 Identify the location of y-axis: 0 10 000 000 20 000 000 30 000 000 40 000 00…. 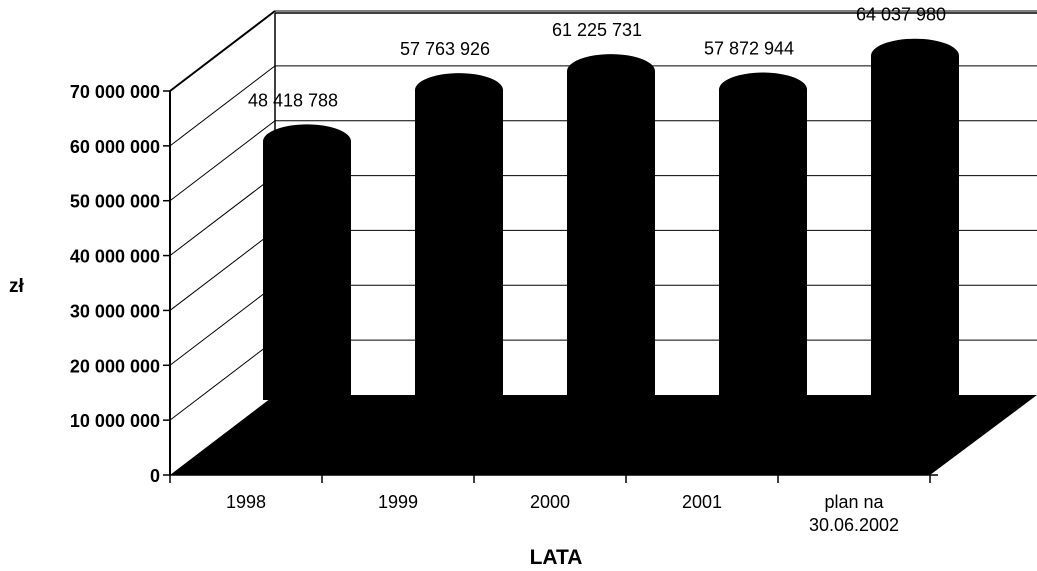
(120, 284).